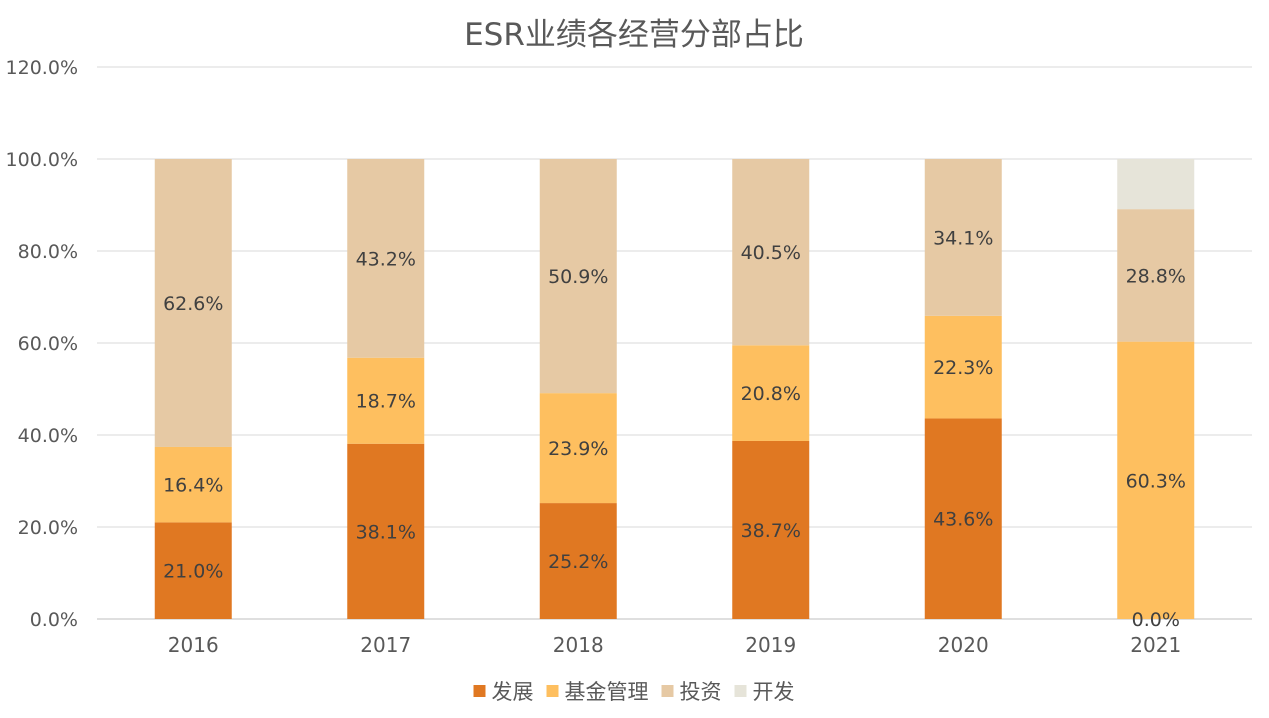  I want to click on legend: 发展 基金管理 投资 开发, so click(634, 692).